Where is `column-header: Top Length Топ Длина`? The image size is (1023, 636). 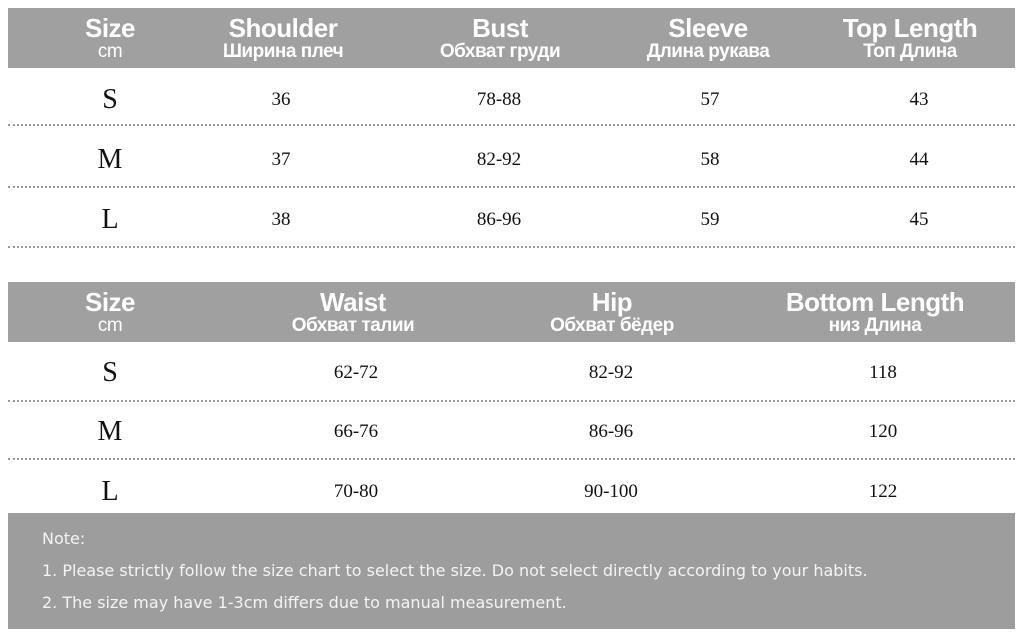 column-header: Top Length Топ Длина is located at coordinates (910, 38).